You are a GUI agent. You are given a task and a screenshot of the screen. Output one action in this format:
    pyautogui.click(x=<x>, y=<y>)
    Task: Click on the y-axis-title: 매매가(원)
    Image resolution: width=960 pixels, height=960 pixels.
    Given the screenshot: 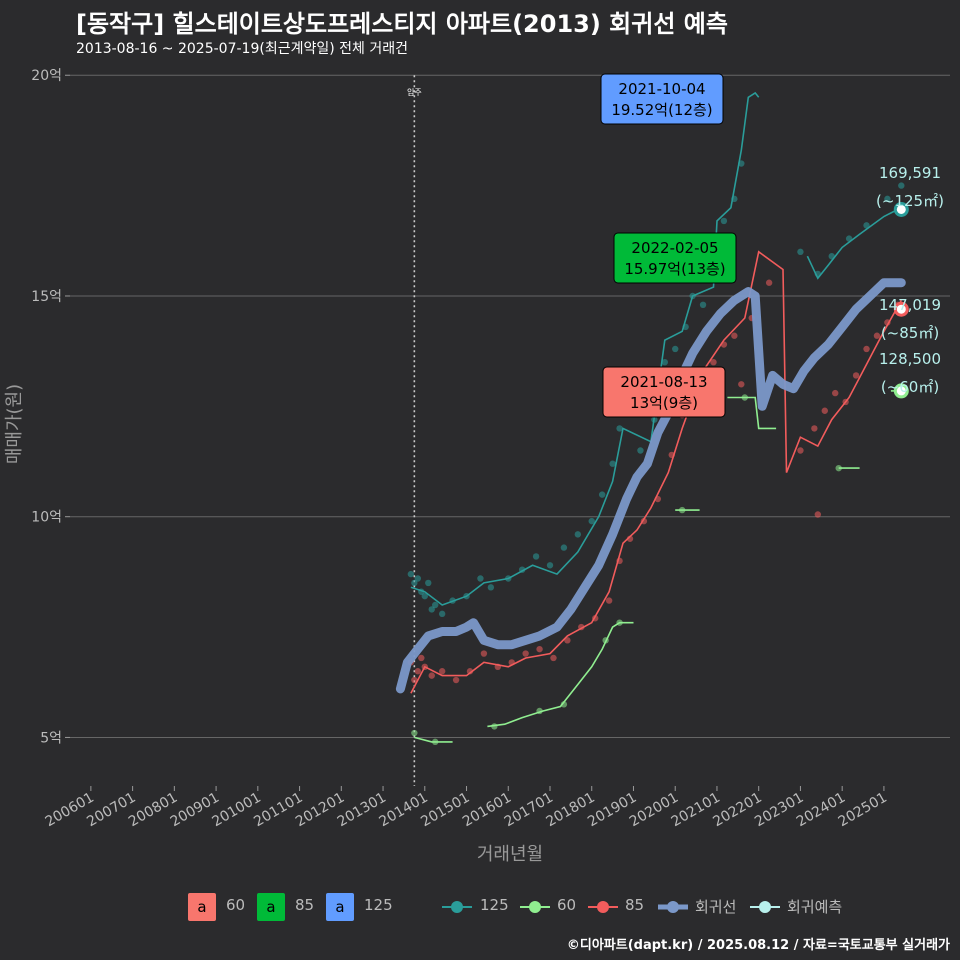 What is the action you would take?
    pyautogui.click(x=14, y=424)
    